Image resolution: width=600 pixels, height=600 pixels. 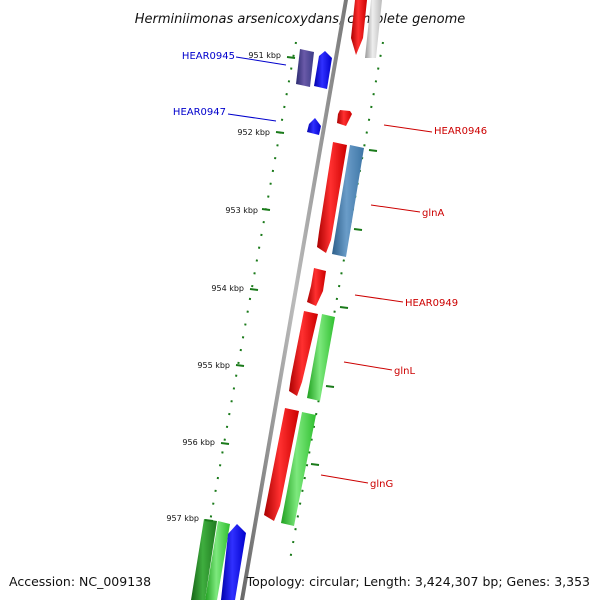 What do you see at coordinates (321, 357) in the screenshot?
I see `gene-feature-glnL-green` at bounding box center [321, 357].